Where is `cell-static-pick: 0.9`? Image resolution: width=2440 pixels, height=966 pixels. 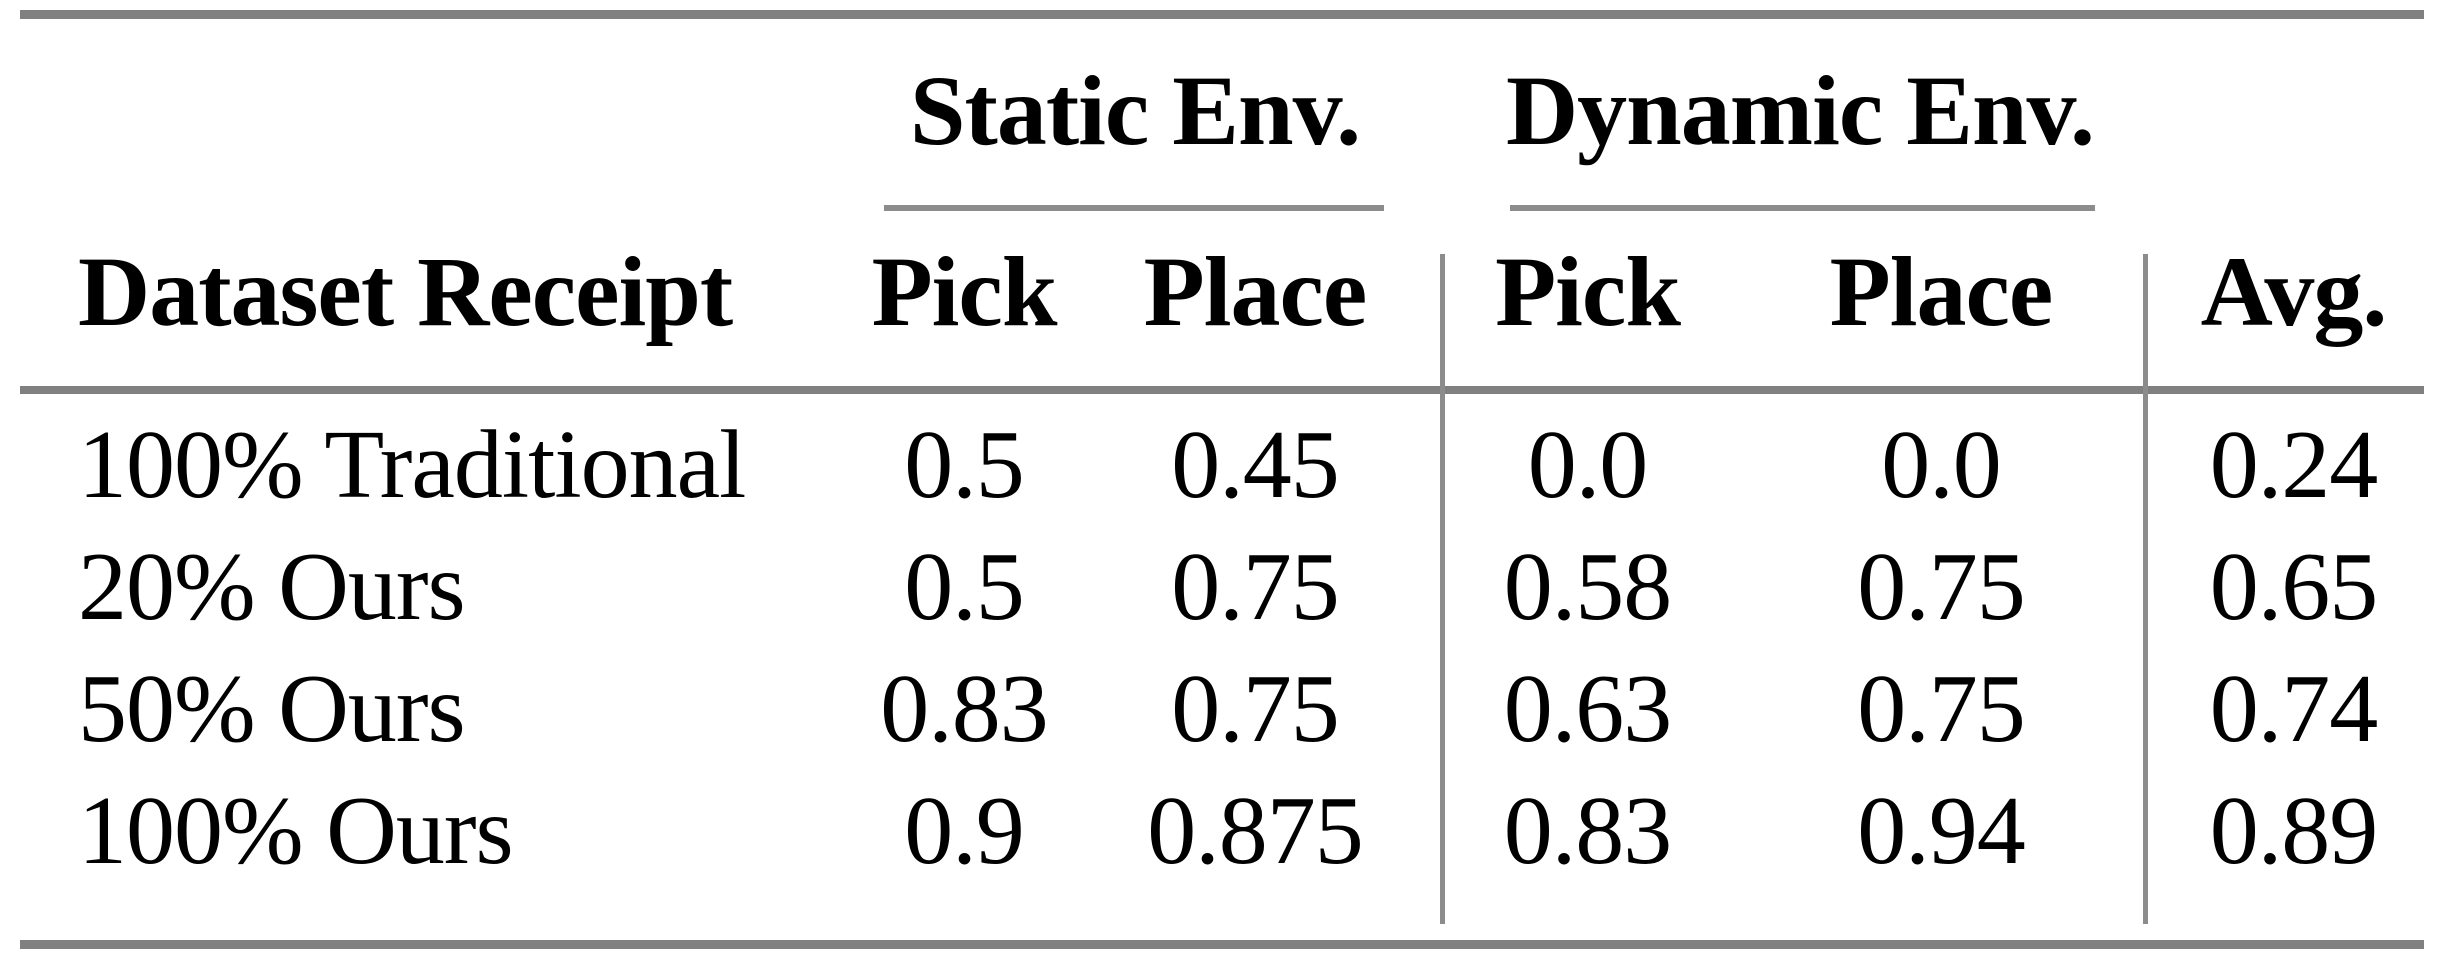
cell-static-pick: 0.9 is located at coordinates (964, 831).